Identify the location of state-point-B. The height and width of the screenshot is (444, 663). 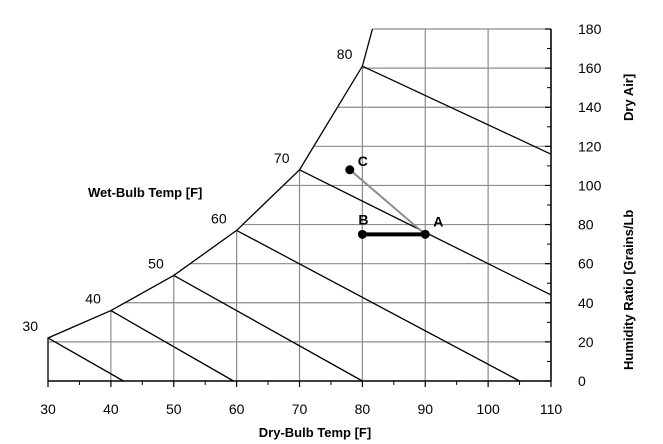
(362, 234).